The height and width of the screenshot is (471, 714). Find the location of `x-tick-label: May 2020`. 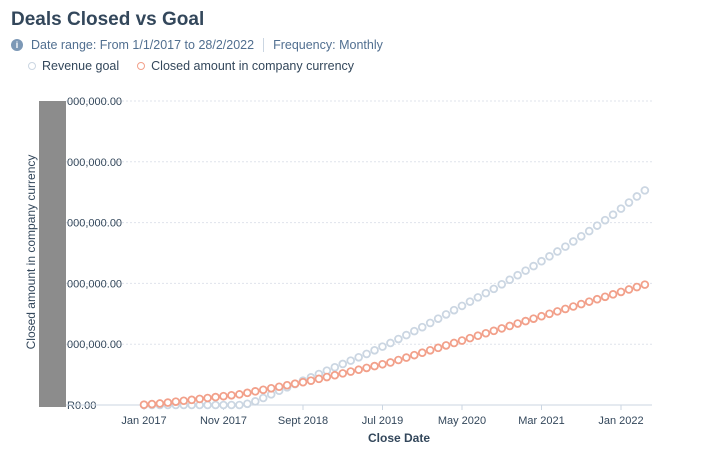

x-tick-label: May 2020 is located at coordinates (462, 421).